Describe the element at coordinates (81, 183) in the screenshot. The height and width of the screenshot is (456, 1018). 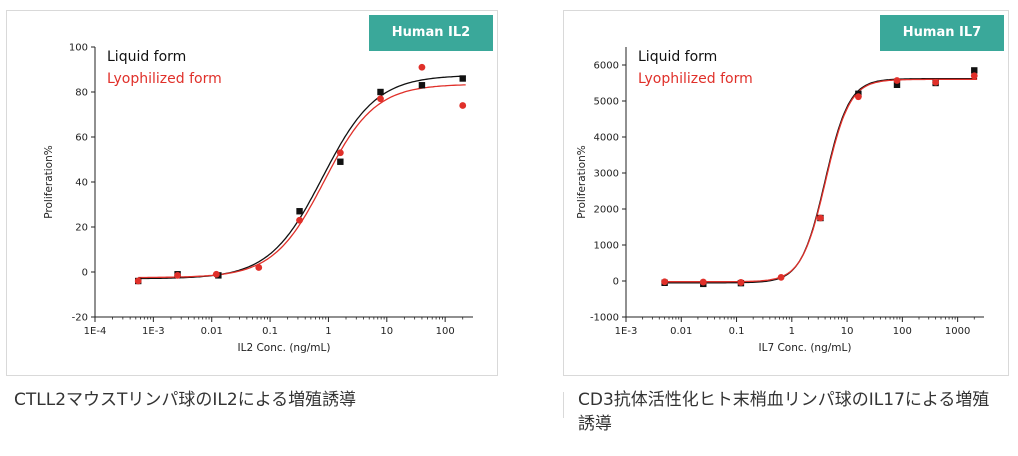
I see `y-tick-label: 40` at that location.